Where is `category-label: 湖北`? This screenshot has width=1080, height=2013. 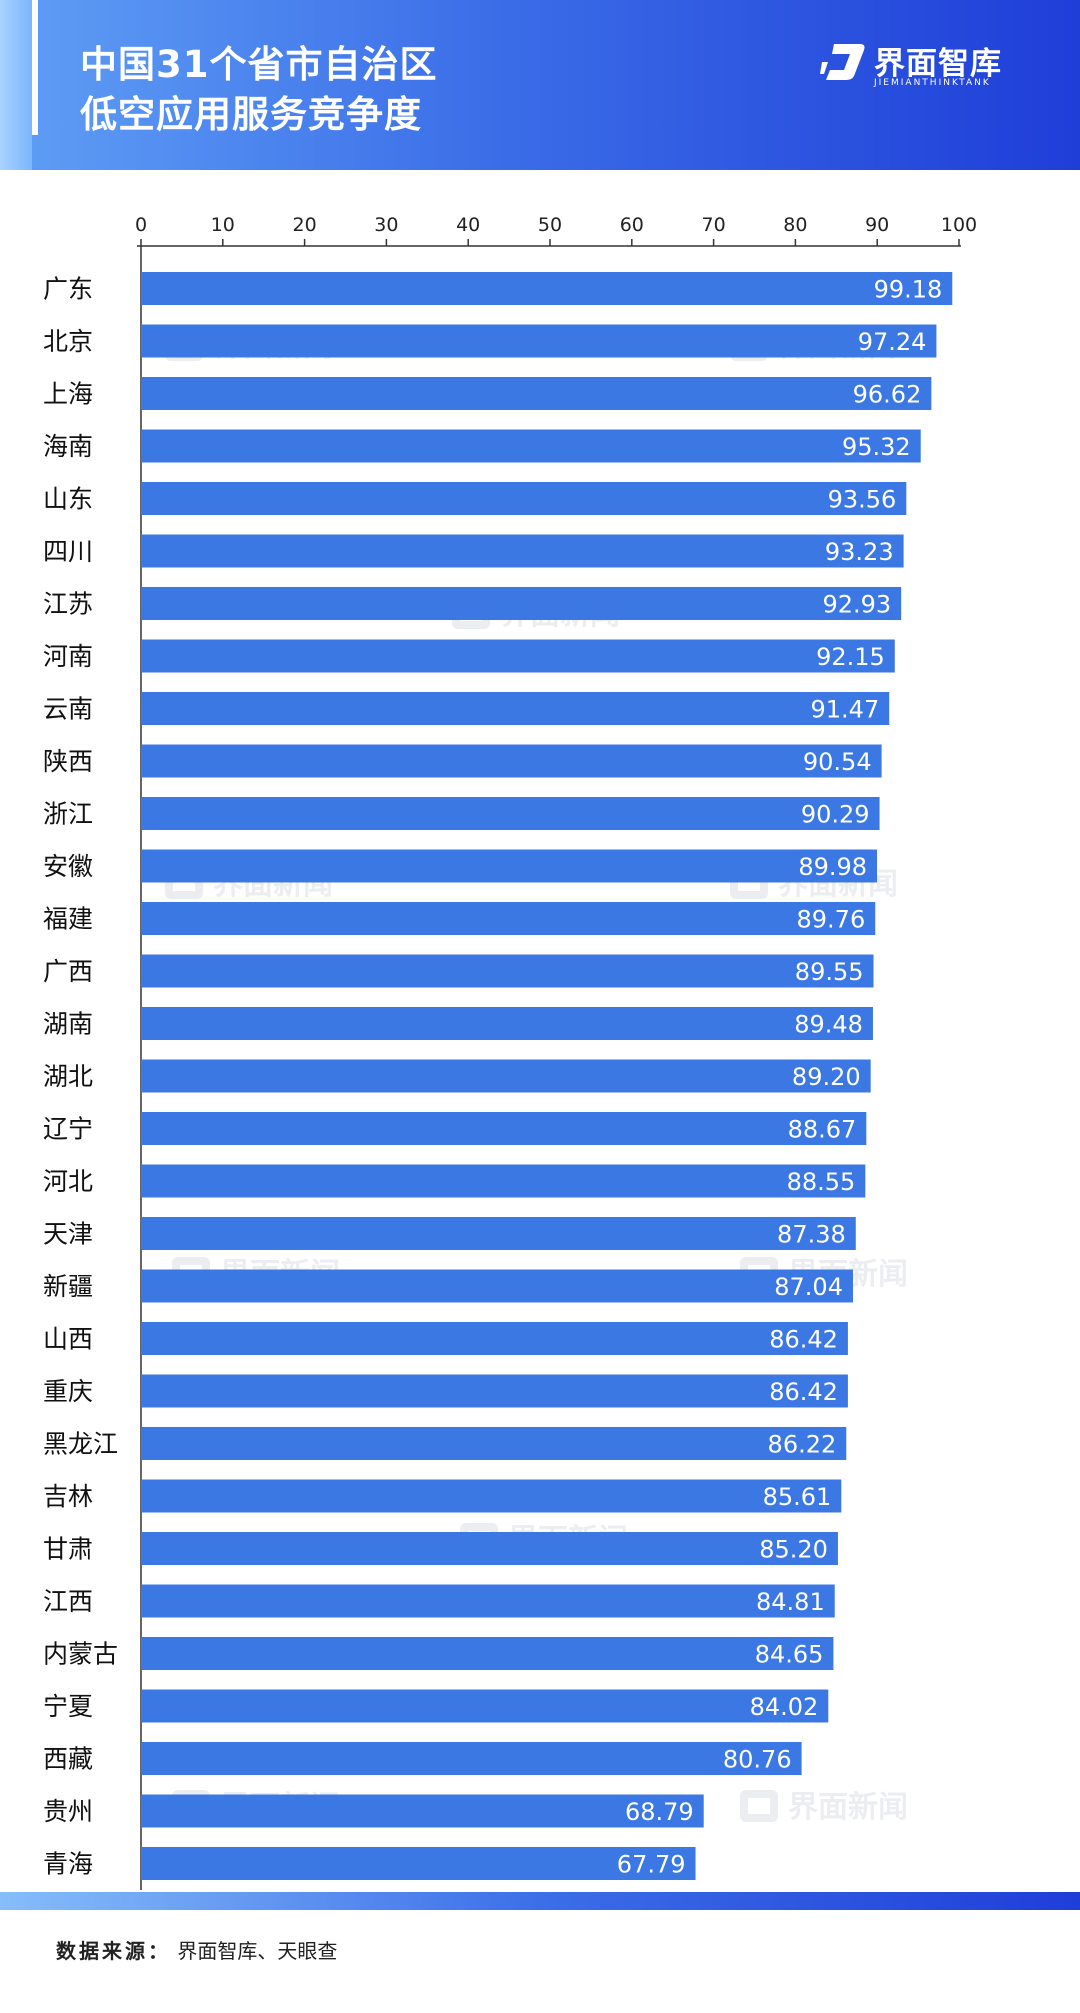
category-label: 湖北 is located at coordinates (68, 1076).